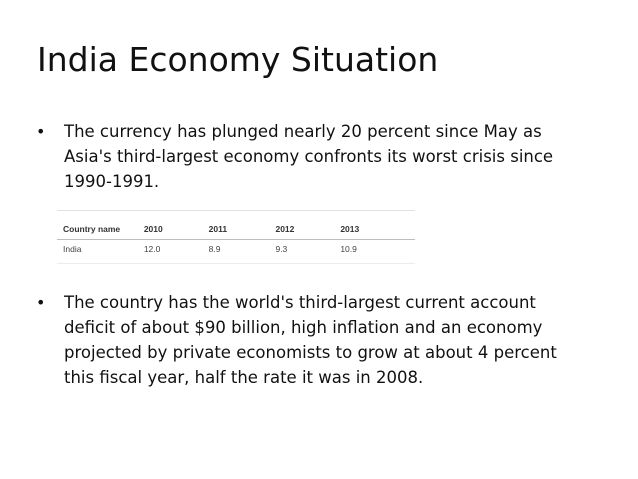 The width and height of the screenshot is (638, 479). Describe the element at coordinates (100, 225) in the screenshot. I see `column-header-country: Country name` at that location.